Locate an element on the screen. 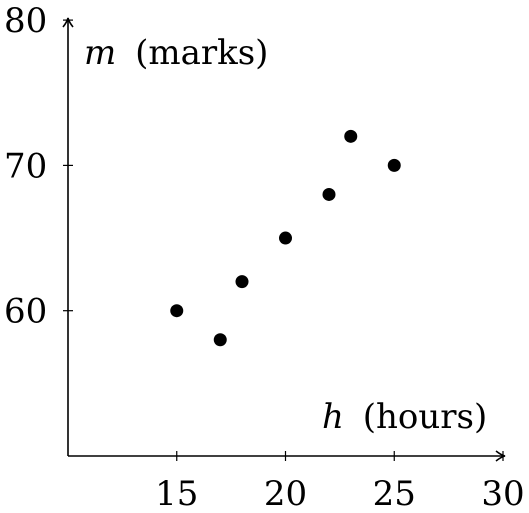  y-tick-label: 70 is located at coordinates (25, 166).